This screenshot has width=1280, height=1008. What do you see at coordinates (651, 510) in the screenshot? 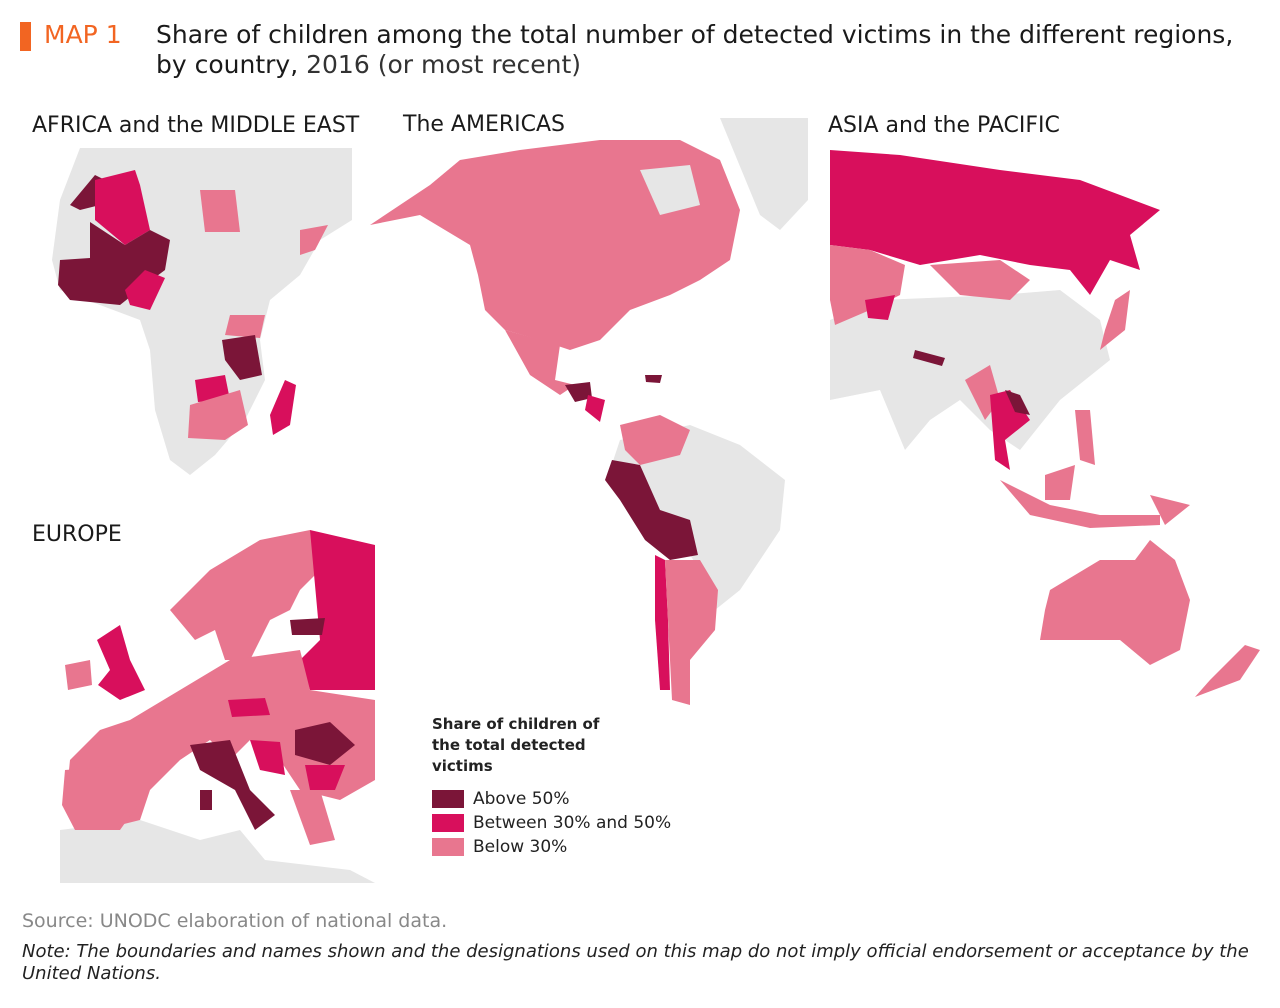
I see `americas-peru-bolivia` at bounding box center [651, 510].